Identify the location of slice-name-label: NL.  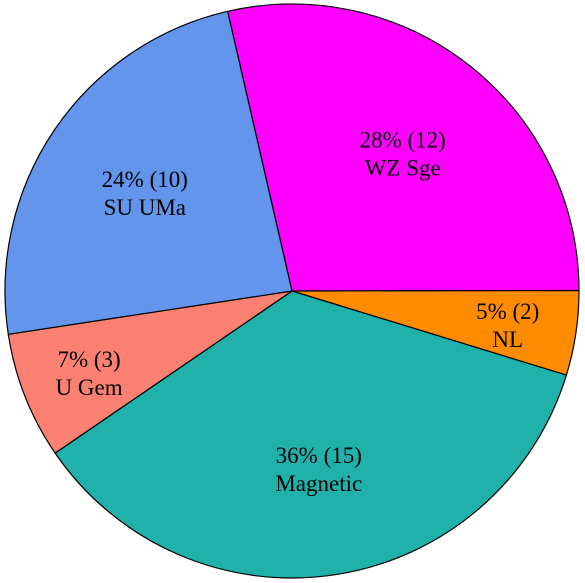
(507, 339).